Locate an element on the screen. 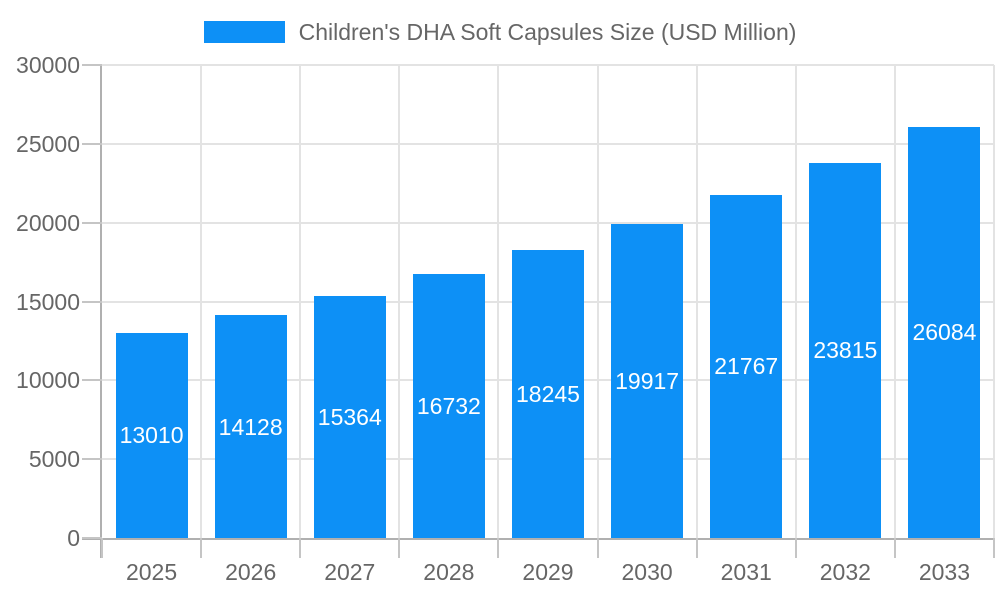 This screenshot has height=600, width=1000. legend-swatch is located at coordinates (244, 32).